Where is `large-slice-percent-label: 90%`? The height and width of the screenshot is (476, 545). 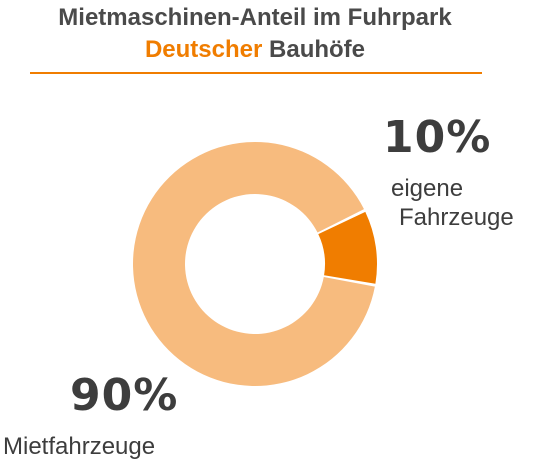
large-slice-percent-label: 90% is located at coordinates (124, 395).